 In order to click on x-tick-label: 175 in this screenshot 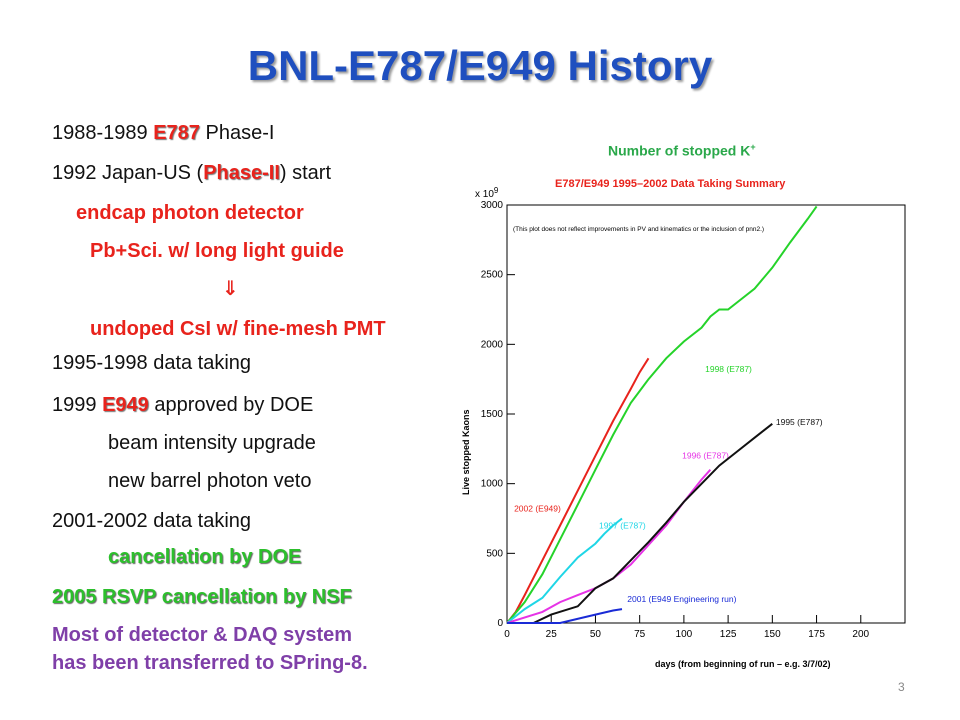, I will do `click(816, 634)`.